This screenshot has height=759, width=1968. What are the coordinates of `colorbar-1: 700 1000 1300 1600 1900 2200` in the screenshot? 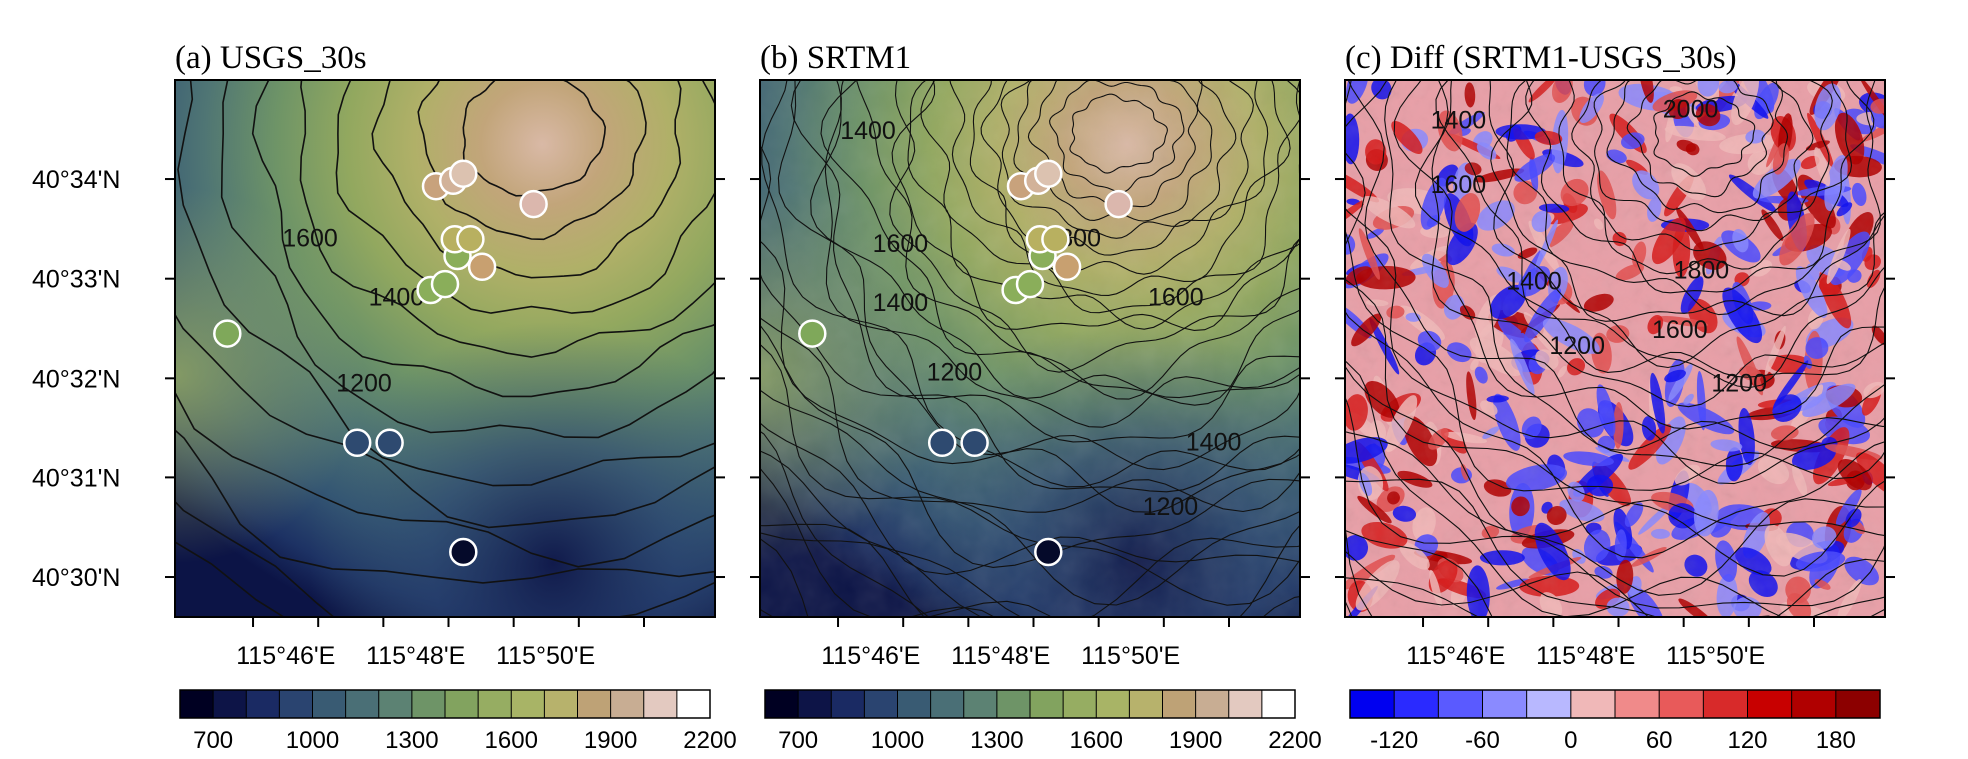 It's located at (458, 721).